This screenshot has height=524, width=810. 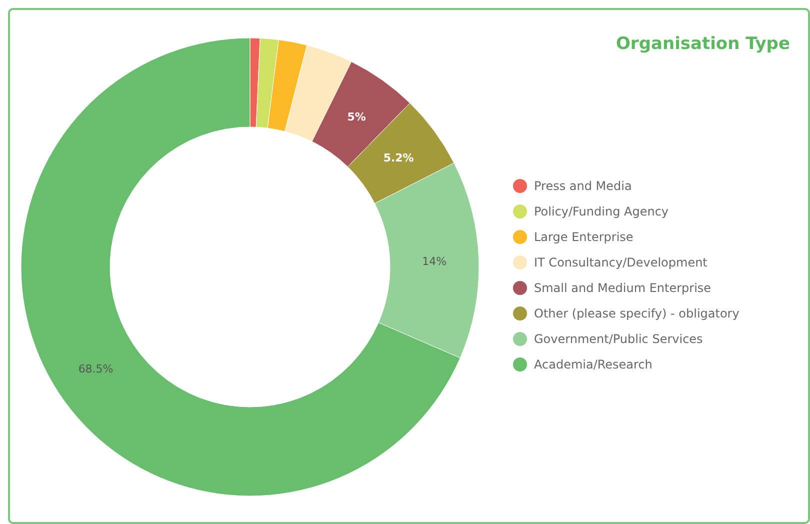 What do you see at coordinates (584, 237) in the screenshot?
I see `legend-label: Large Enterprise` at bounding box center [584, 237].